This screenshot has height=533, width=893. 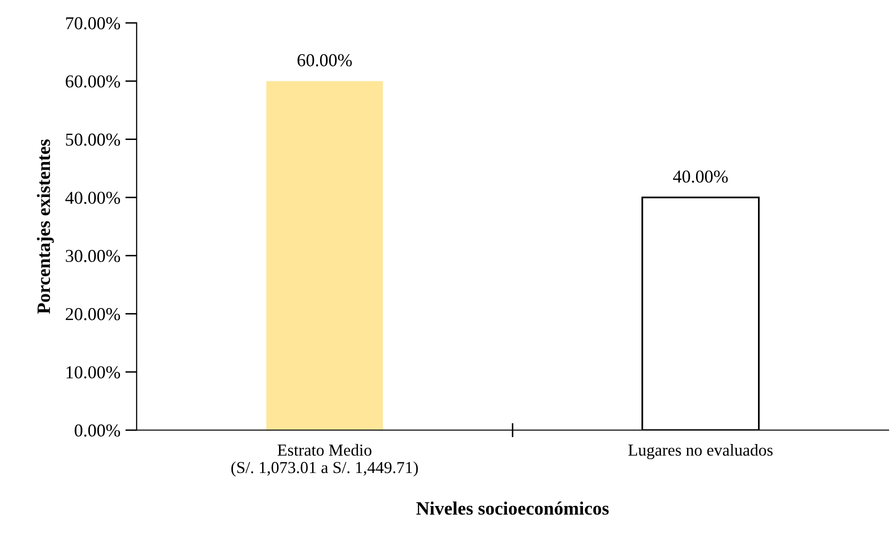 I want to click on y-tick-label: 10.00%, so click(x=93, y=372).